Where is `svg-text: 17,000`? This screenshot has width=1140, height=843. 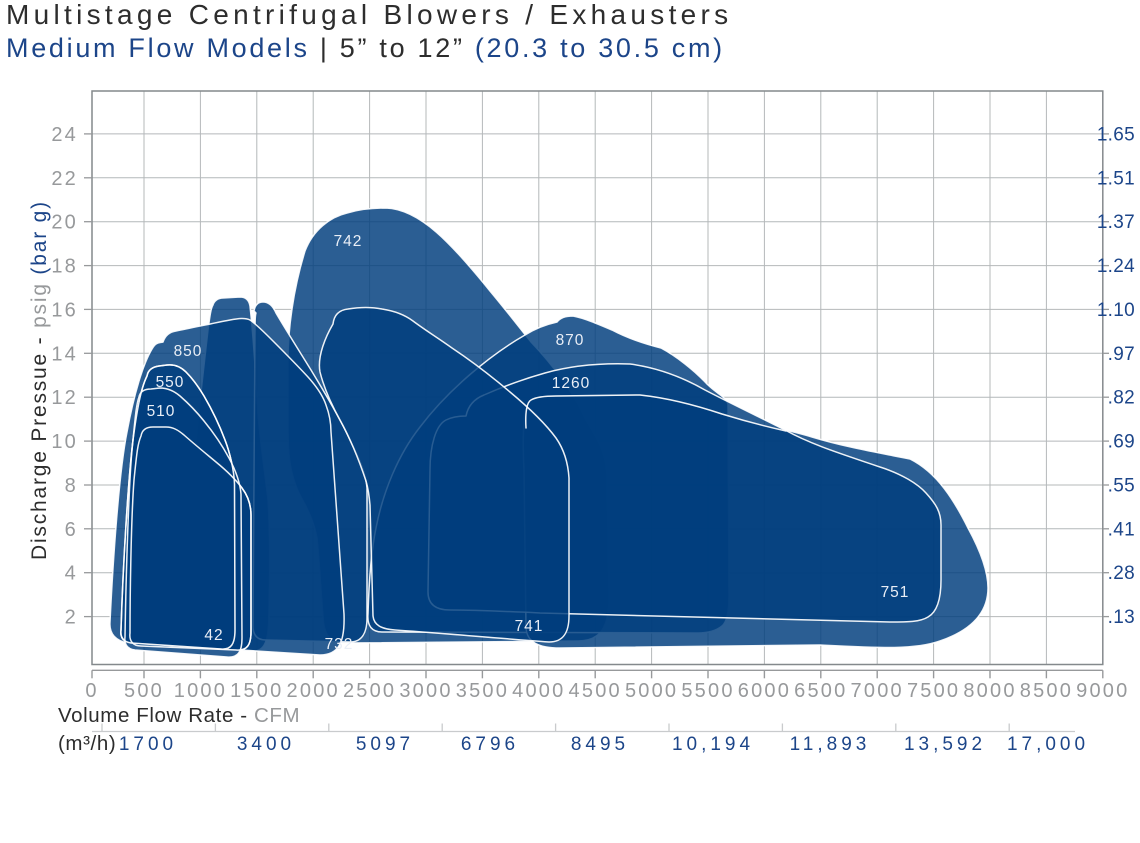 svg-text: 17,000 is located at coordinates (1048, 744).